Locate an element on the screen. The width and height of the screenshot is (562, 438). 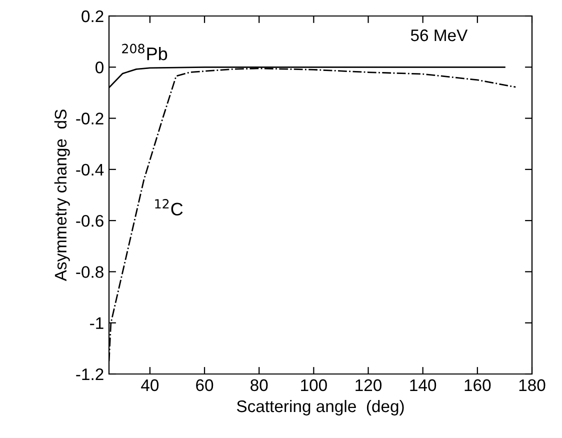
y-tick-label: -1 is located at coordinates (97, 323).